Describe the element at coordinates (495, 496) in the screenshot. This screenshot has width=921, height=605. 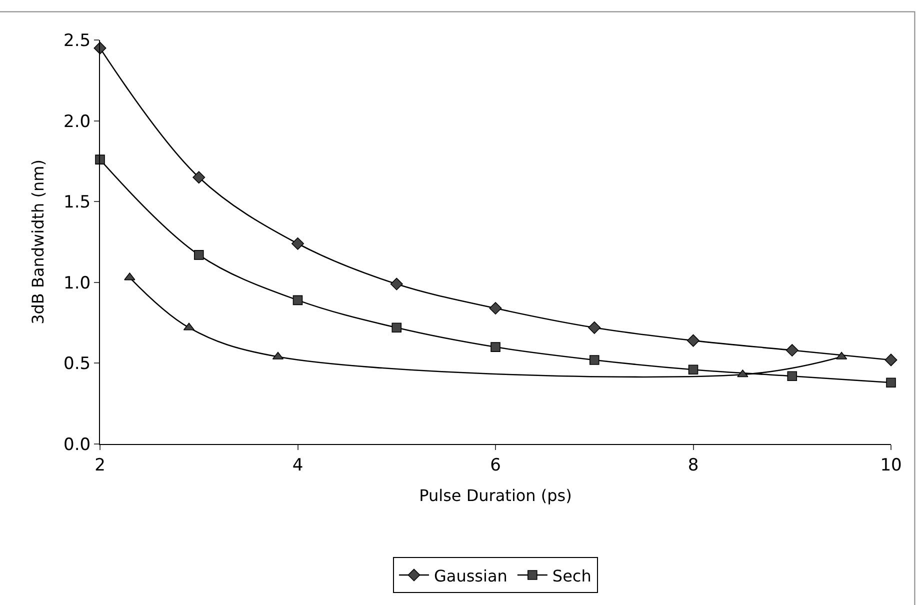
I see `x-axis-title: Pulse Duration (ps)` at that location.